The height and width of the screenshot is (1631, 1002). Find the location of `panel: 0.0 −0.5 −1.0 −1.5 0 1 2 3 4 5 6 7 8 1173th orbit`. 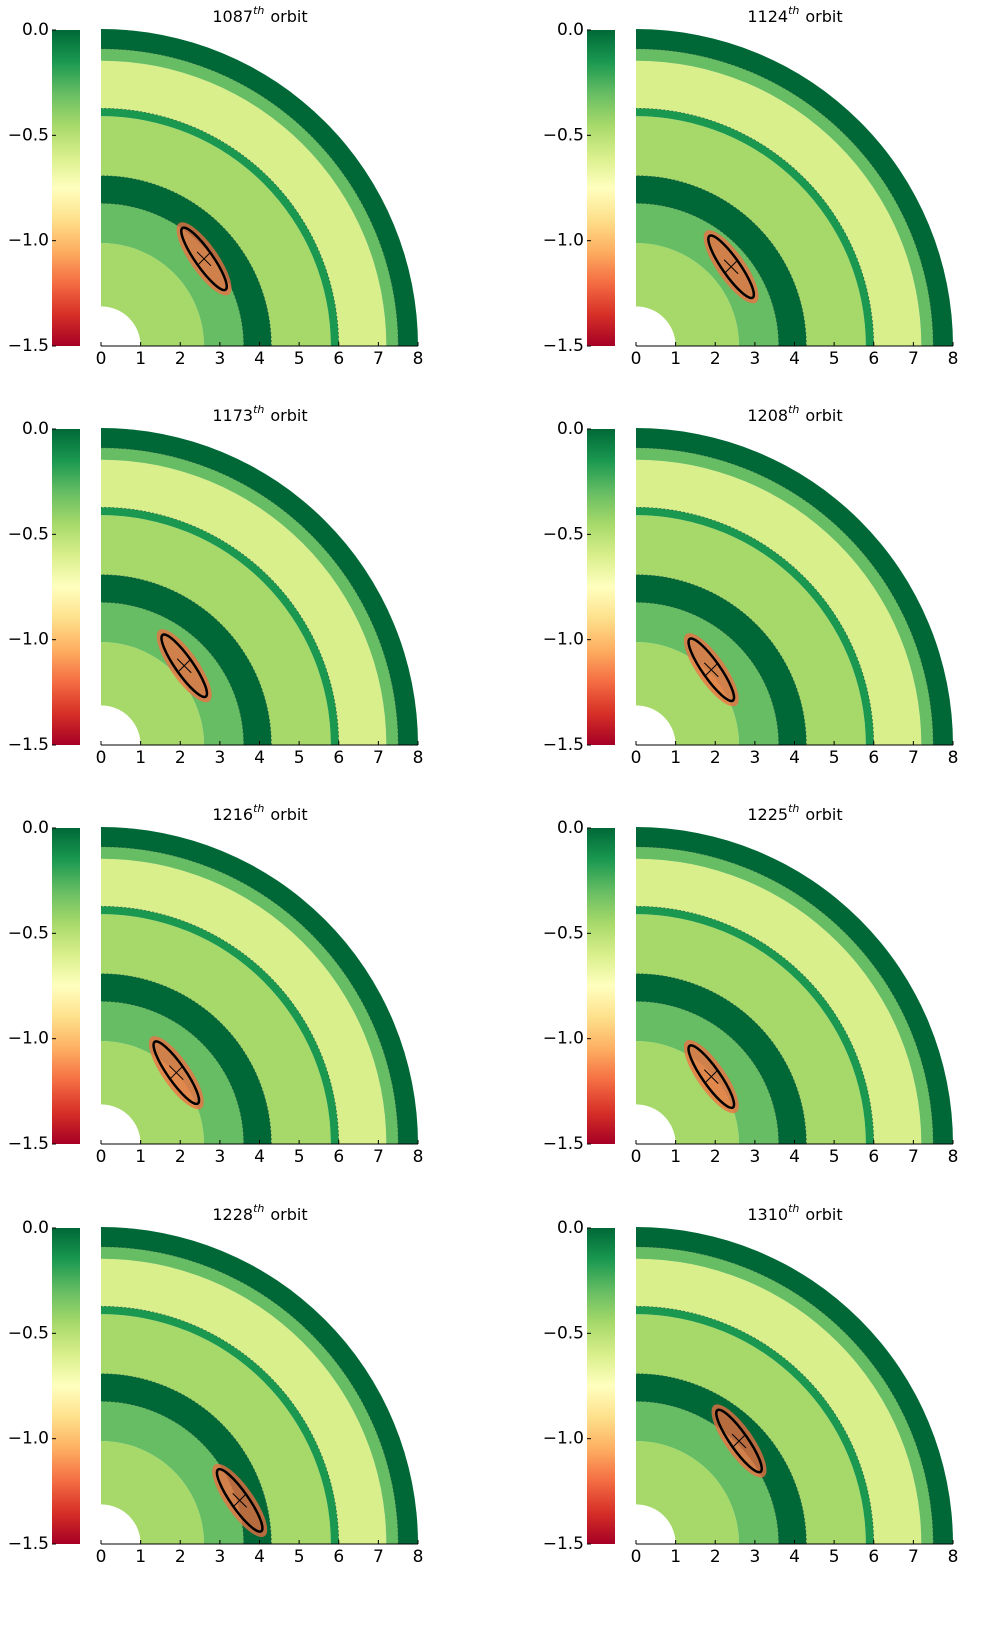

panel: 0.0 −0.5 −1.0 −1.5 0 1 2 3 4 5 6 7 8 1173th orbit is located at coordinates (216, 585).